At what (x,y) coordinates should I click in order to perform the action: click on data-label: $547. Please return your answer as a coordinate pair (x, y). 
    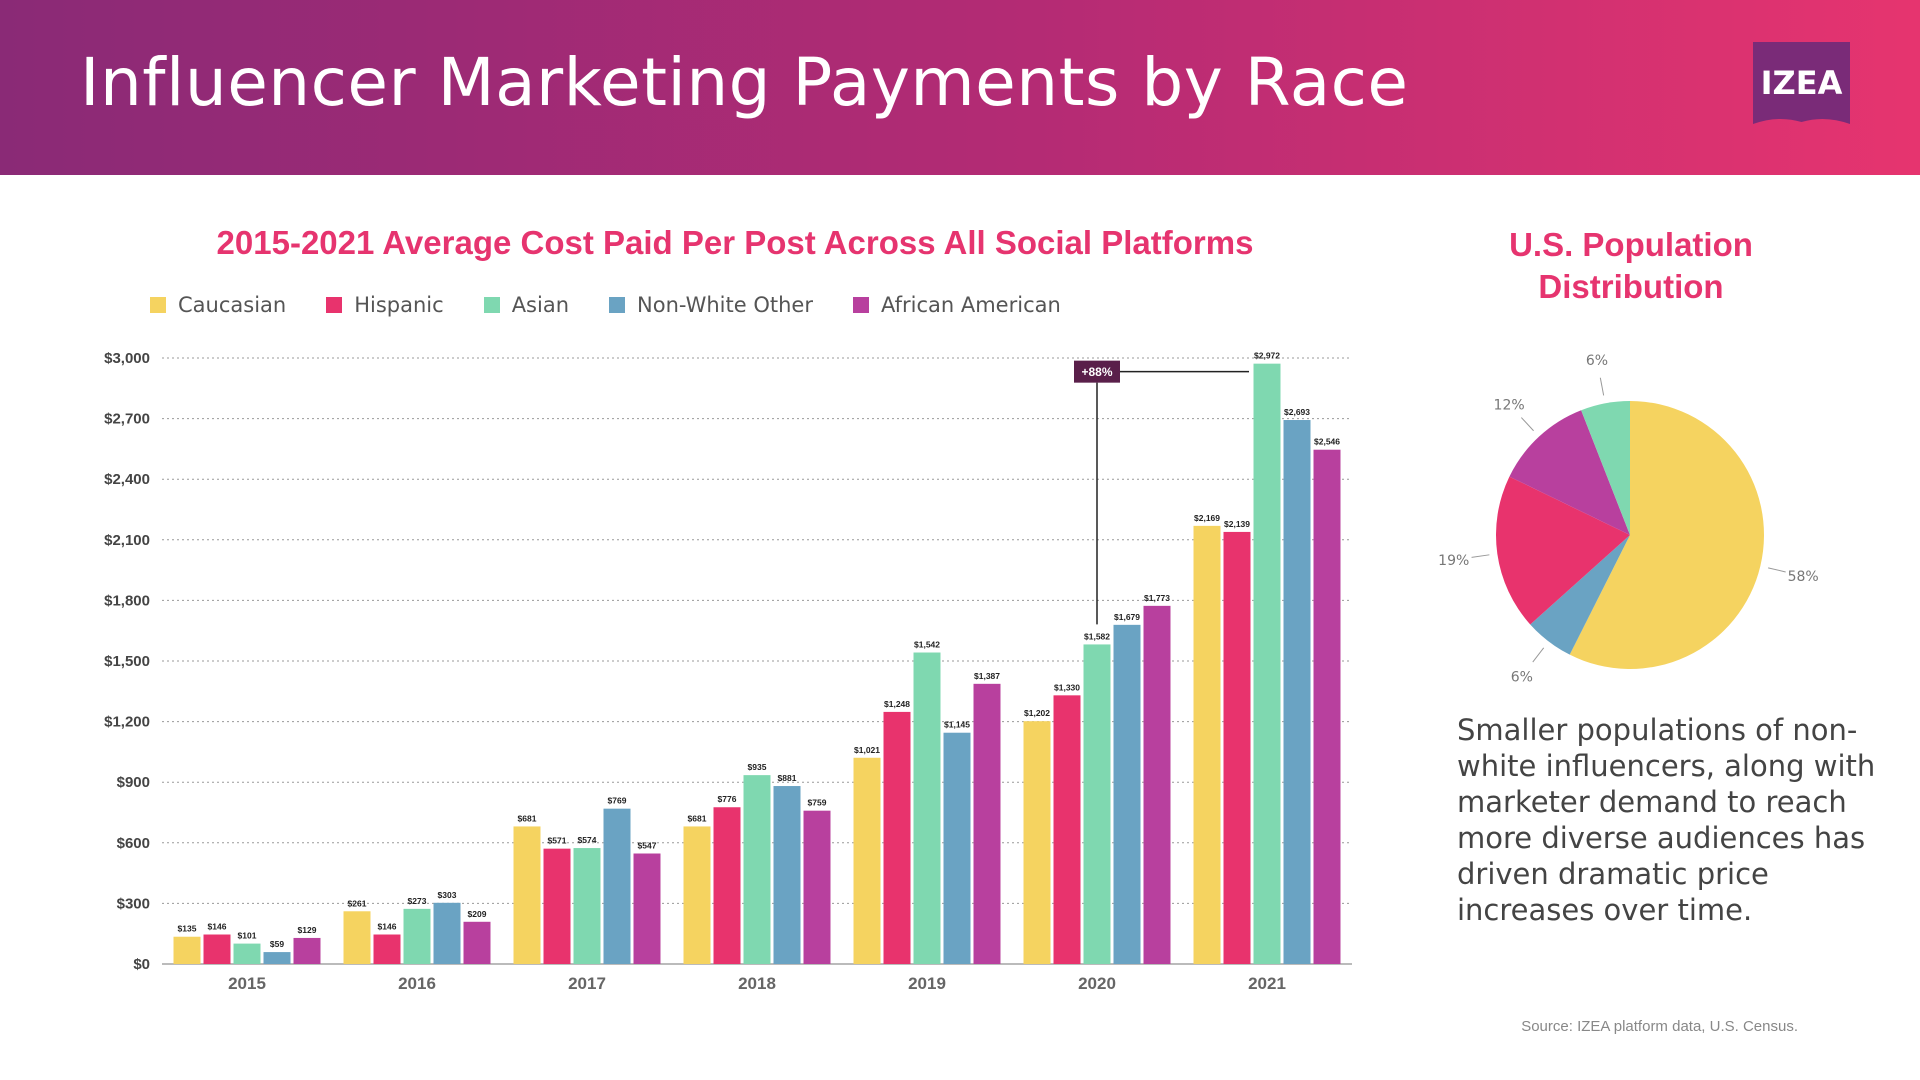
    Looking at the image, I should click on (647, 846).